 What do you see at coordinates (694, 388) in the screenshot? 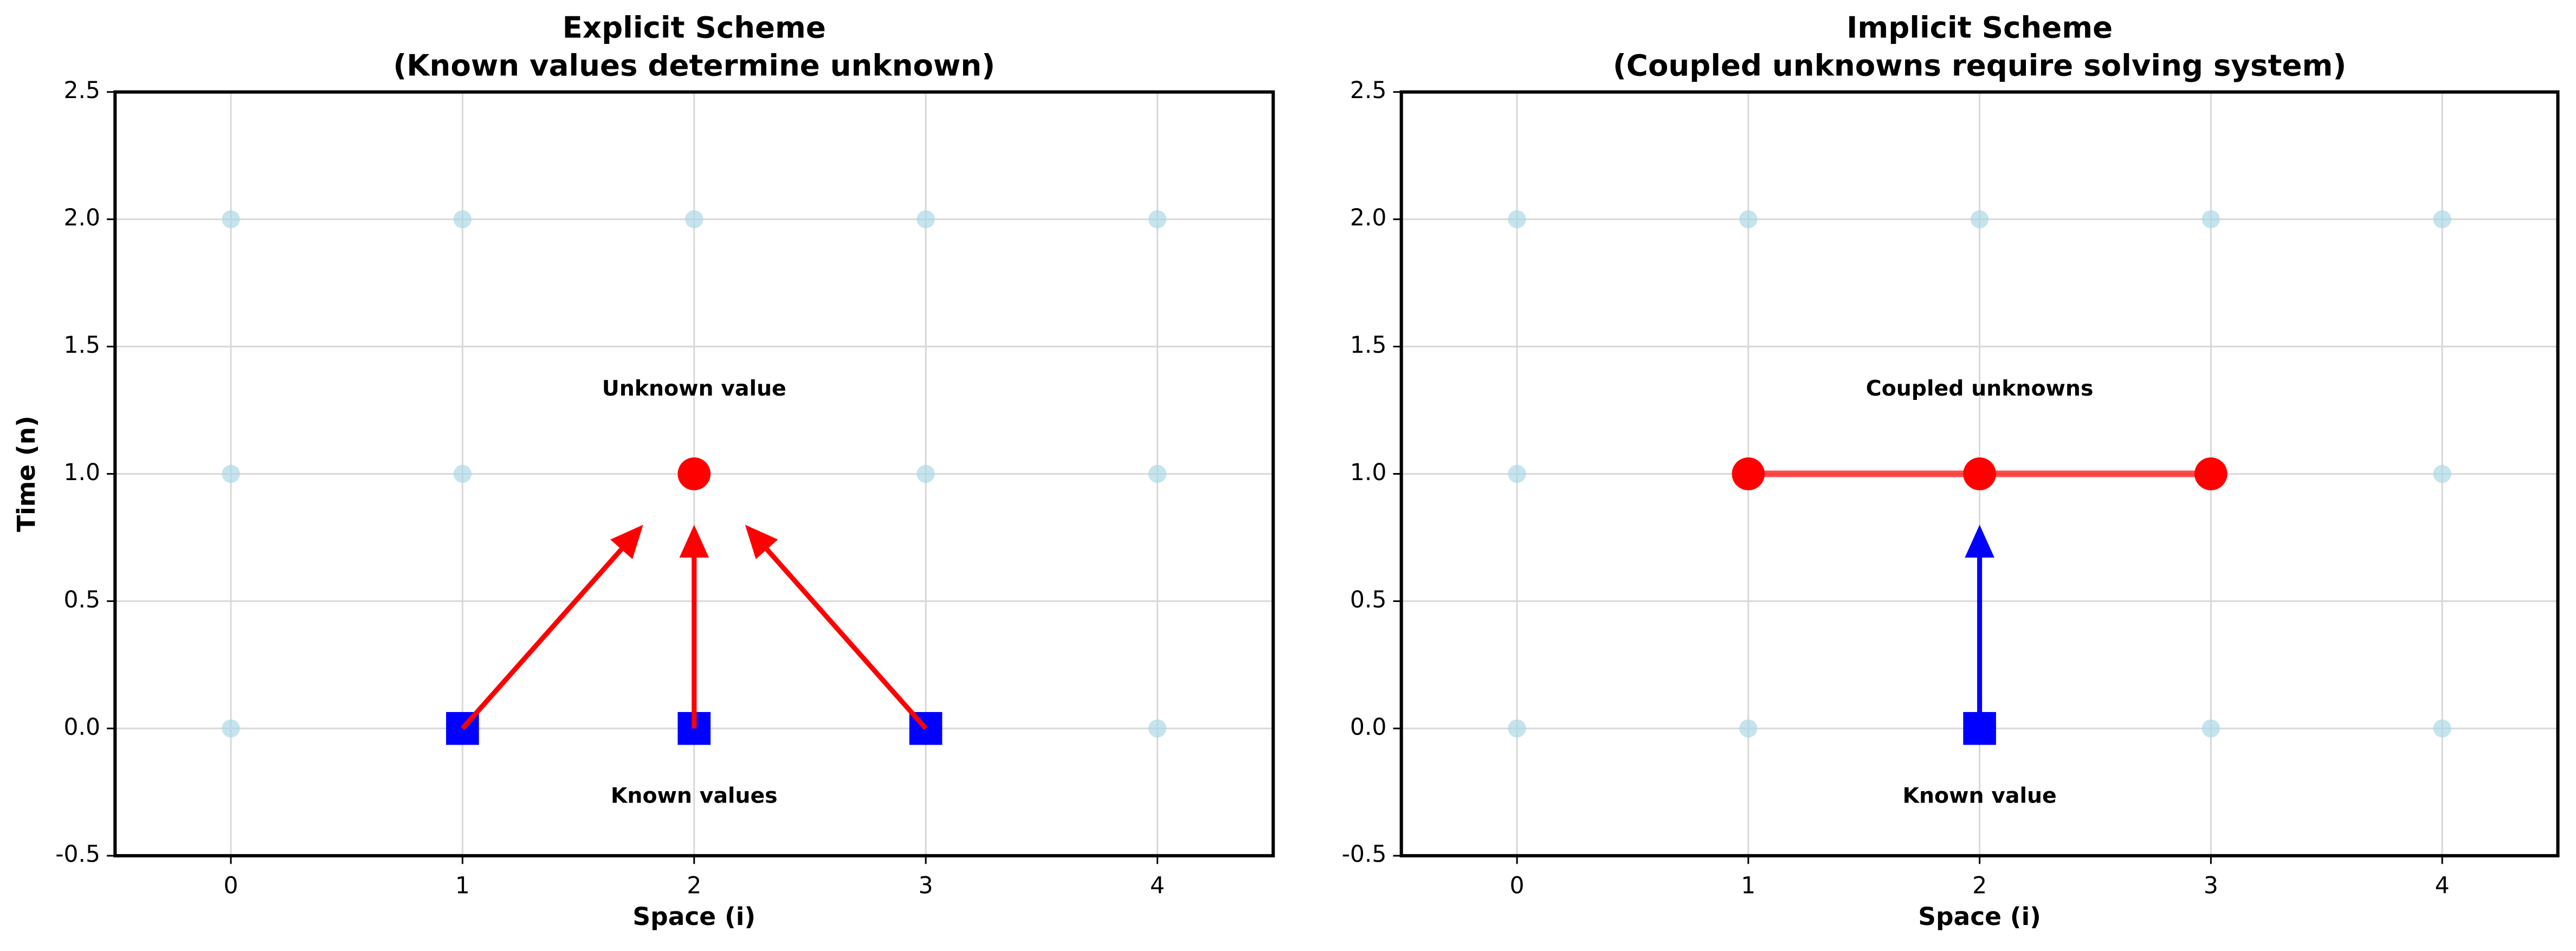
I see `annotation: Unknown value` at bounding box center [694, 388].